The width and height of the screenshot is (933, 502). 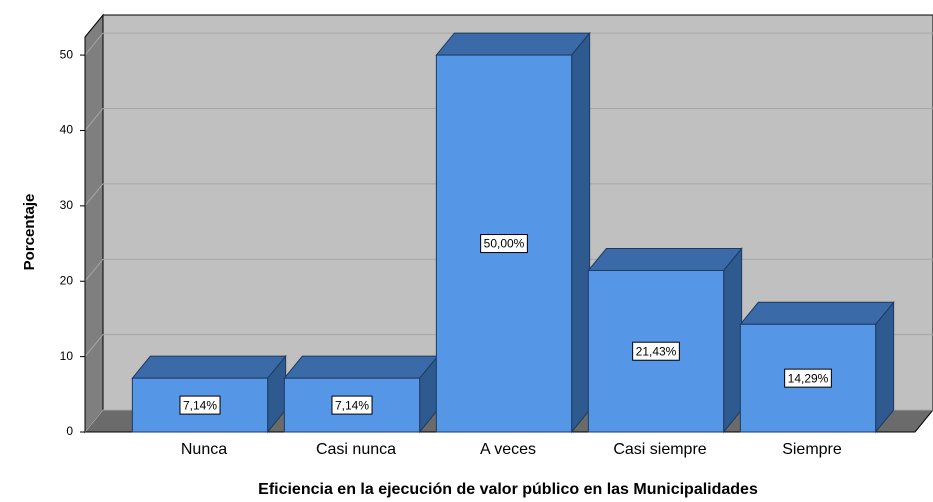 I want to click on data-label: 50,00%, so click(x=504, y=244).